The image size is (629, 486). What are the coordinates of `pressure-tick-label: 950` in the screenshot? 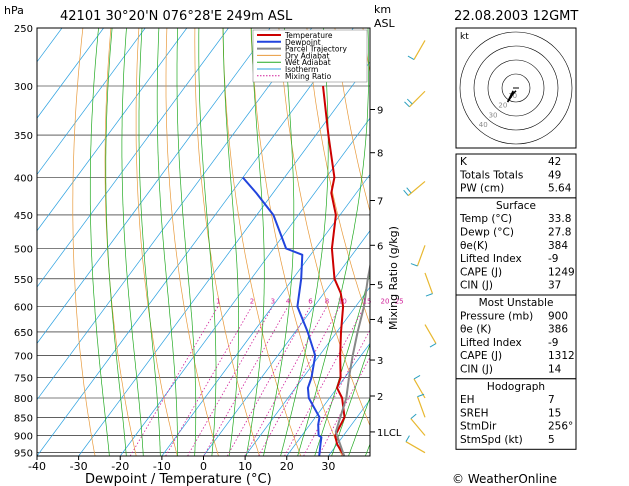 It's located at (23, 454).